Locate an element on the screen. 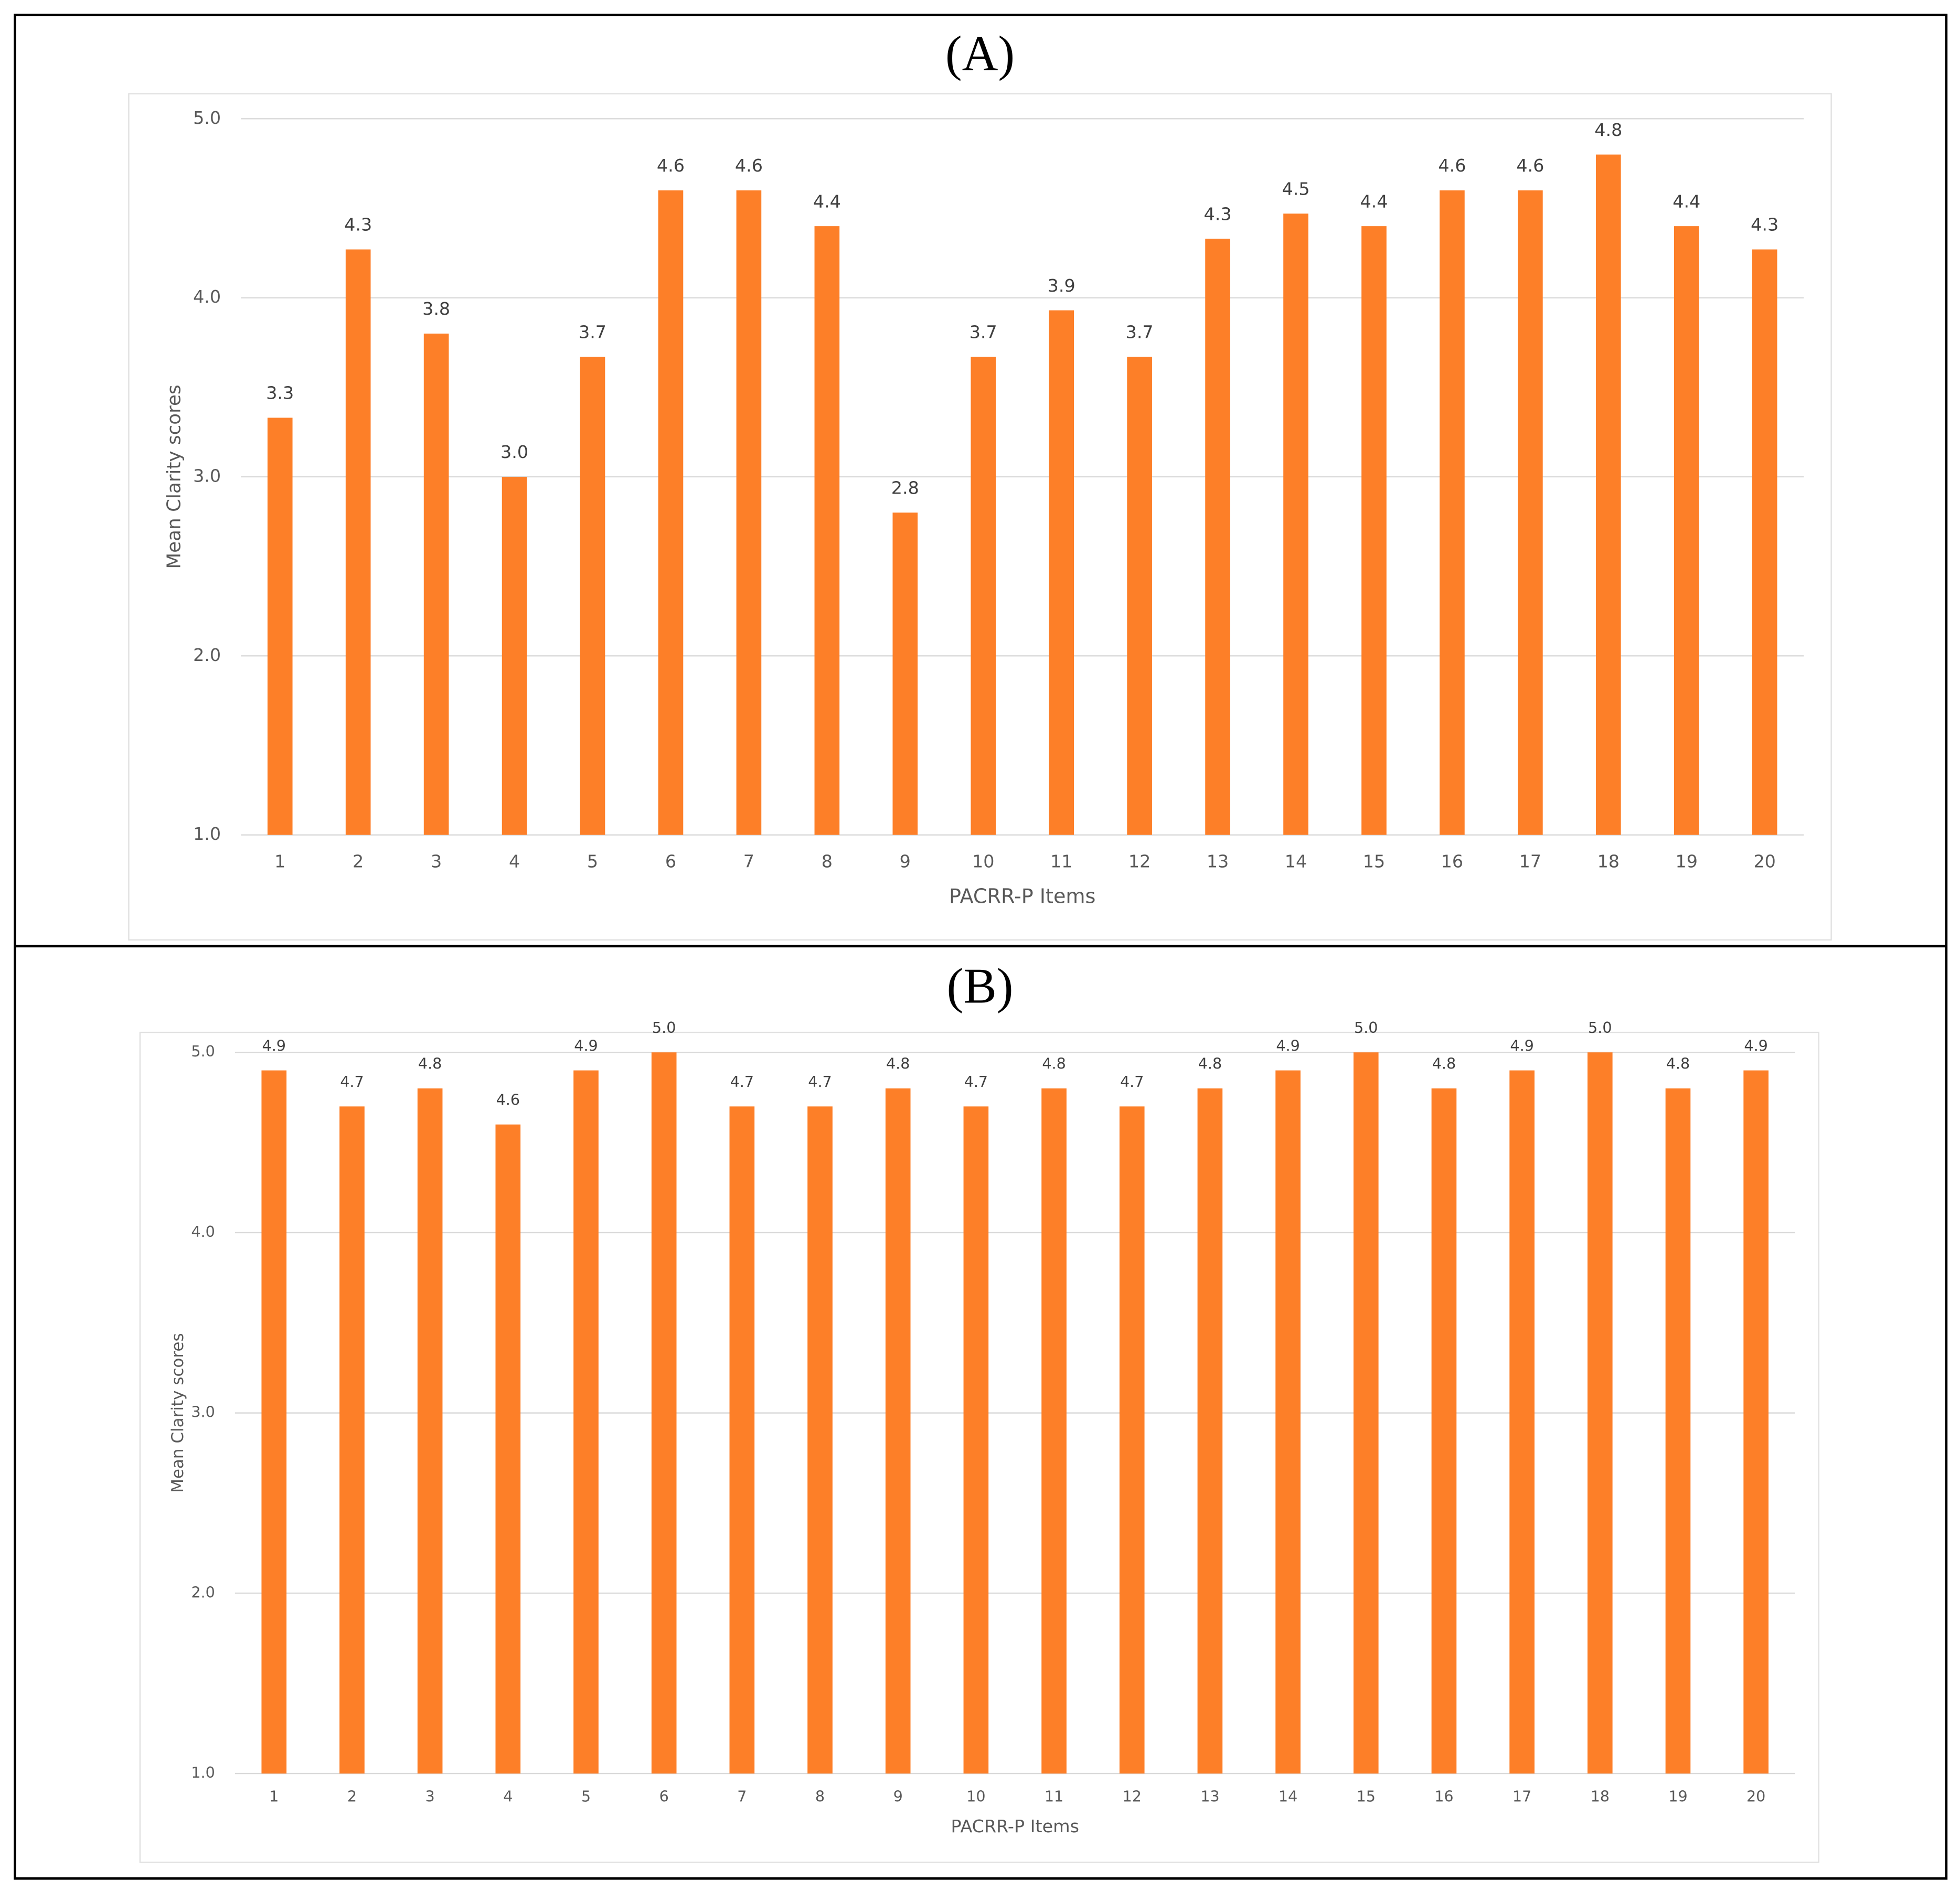 The width and height of the screenshot is (1960, 1891). chart-title: (A) is located at coordinates (980, 54).